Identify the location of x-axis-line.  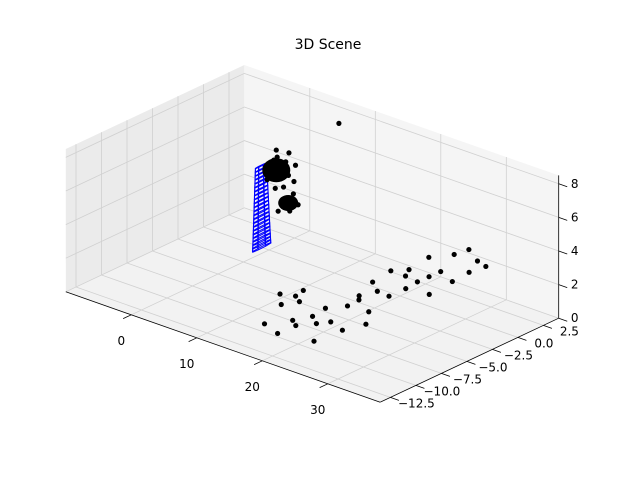
(223, 347).